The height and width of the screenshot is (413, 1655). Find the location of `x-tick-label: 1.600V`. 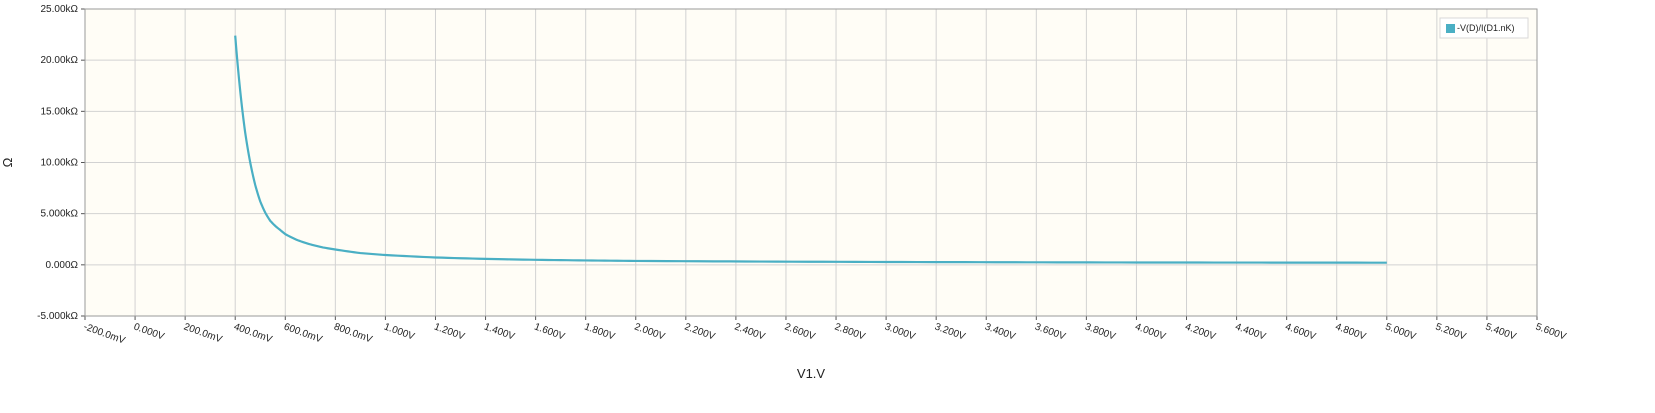

x-tick-label: 1.600V is located at coordinates (550, 331).